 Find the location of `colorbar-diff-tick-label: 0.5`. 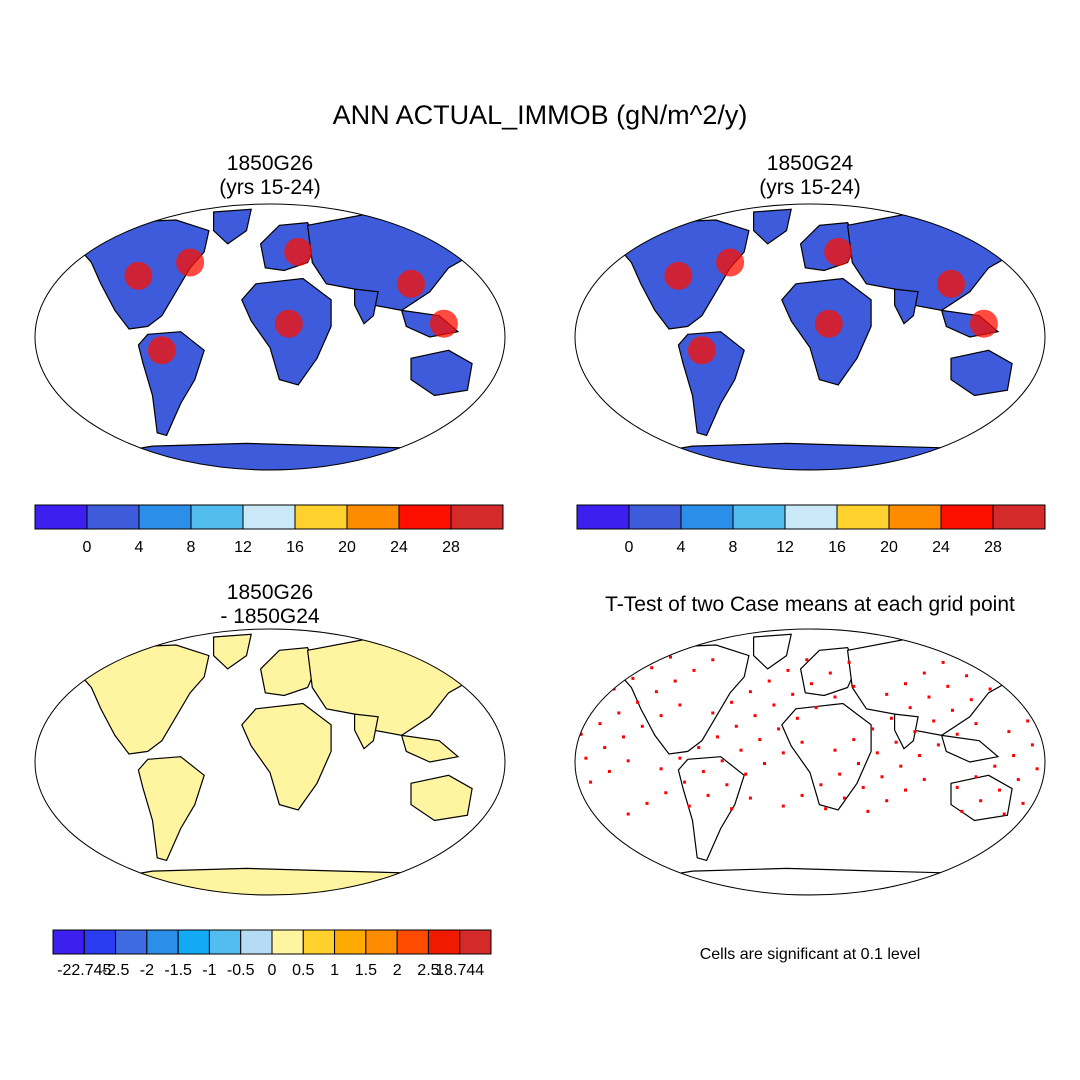

colorbar-diff-tick-label: 0.5 is located at coordinates (303, 970).